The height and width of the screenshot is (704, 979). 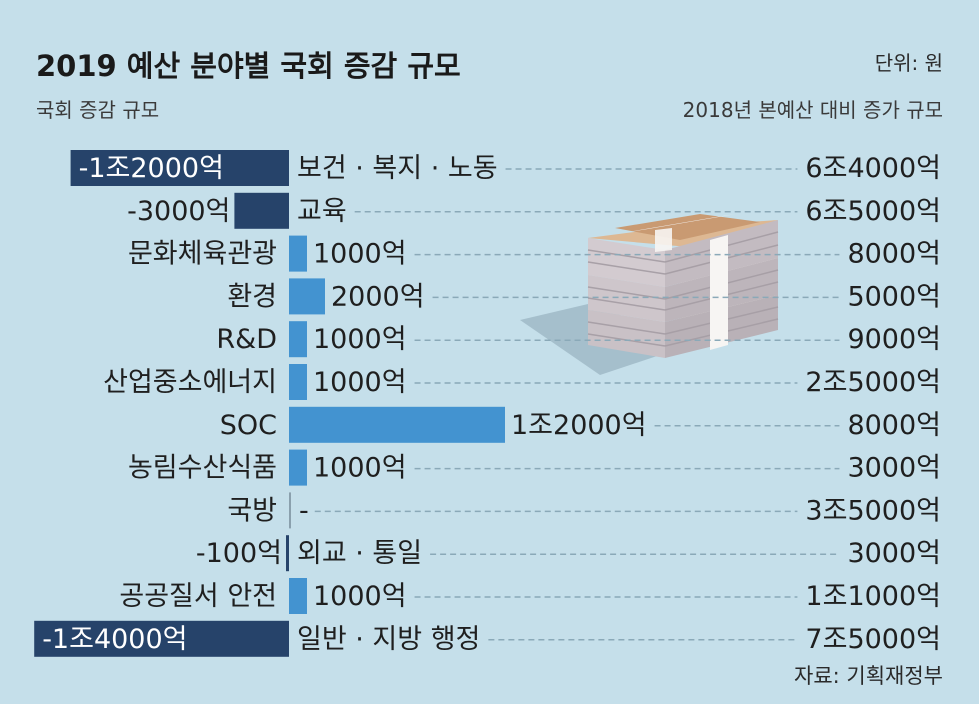 What do you see at coordinates (873, 382) in the screenshot?
I see `increase-label: 2조5000억` at bounding box center [873, 382].